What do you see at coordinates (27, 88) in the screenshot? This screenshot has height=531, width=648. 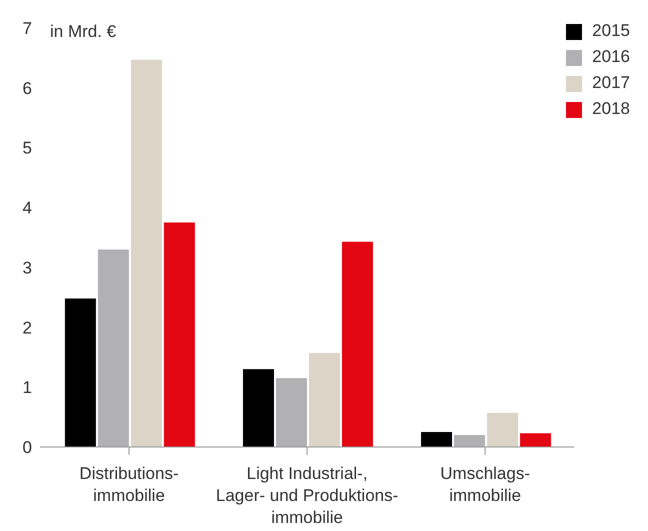 I see `y-tick-label: 6` at bounding box center [27, 88].